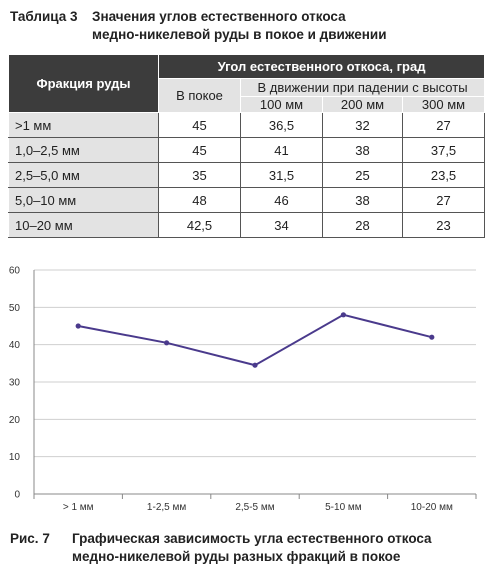  I want to click on x-tick-label: 2,5-5 мм, so click(254, 507).